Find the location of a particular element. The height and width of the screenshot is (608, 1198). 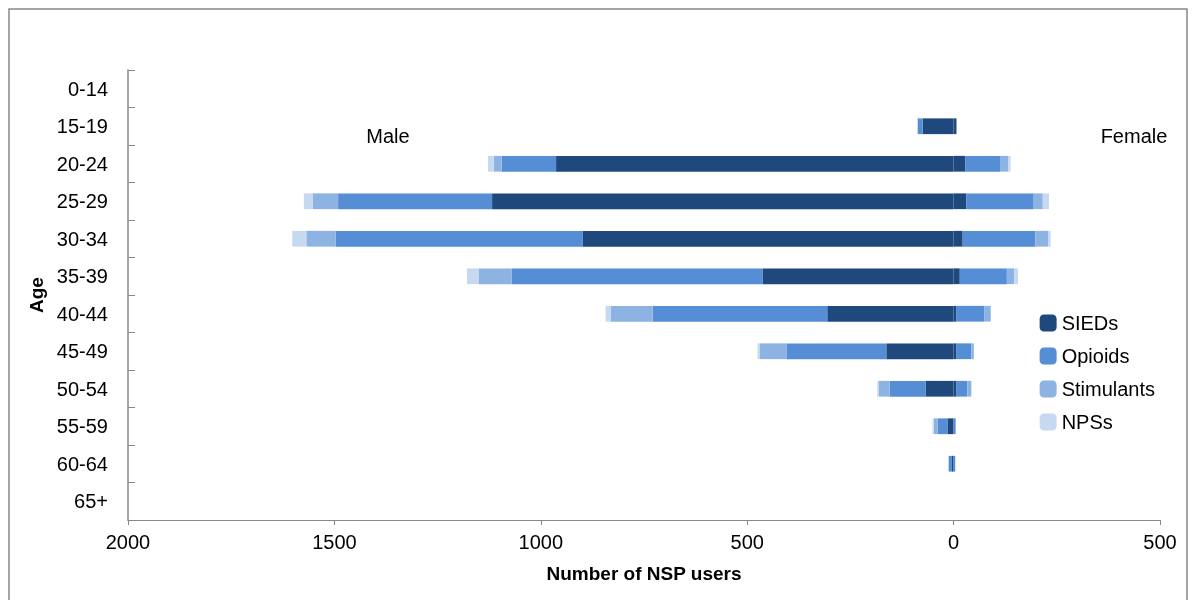

y-tick-label: 30-34 is located at coordinates (82, 238).